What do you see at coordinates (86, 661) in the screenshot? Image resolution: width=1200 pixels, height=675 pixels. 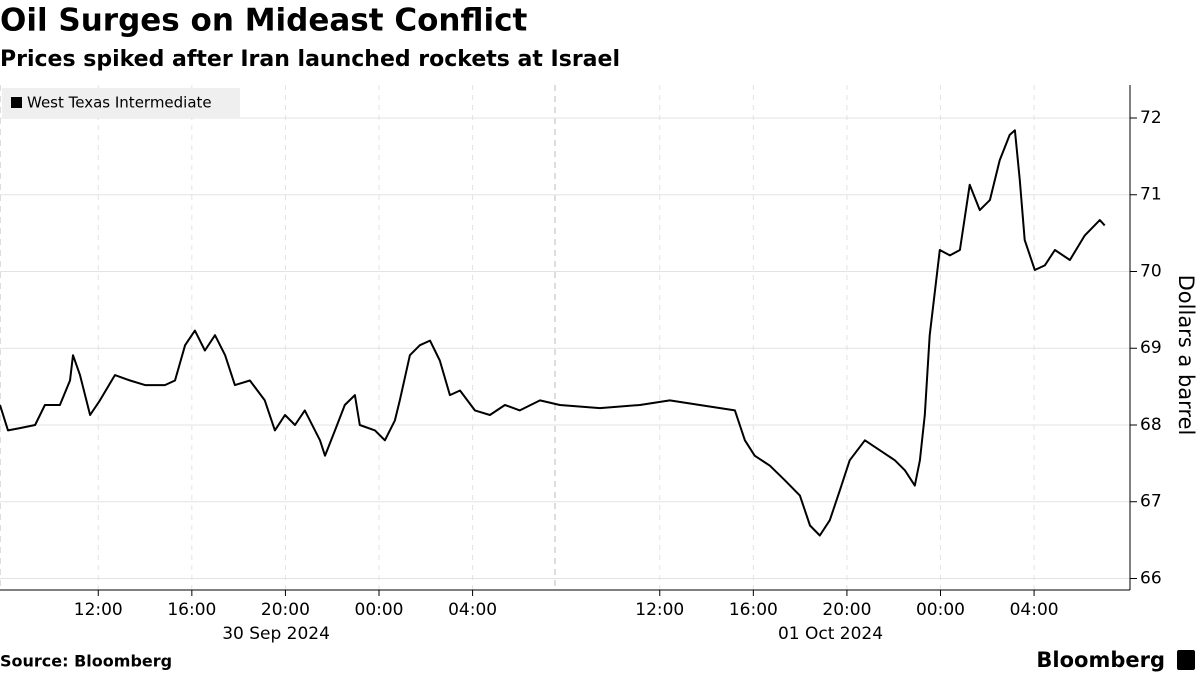 I see `source: Source: Bloomberg` at bounding box center [86, 661].